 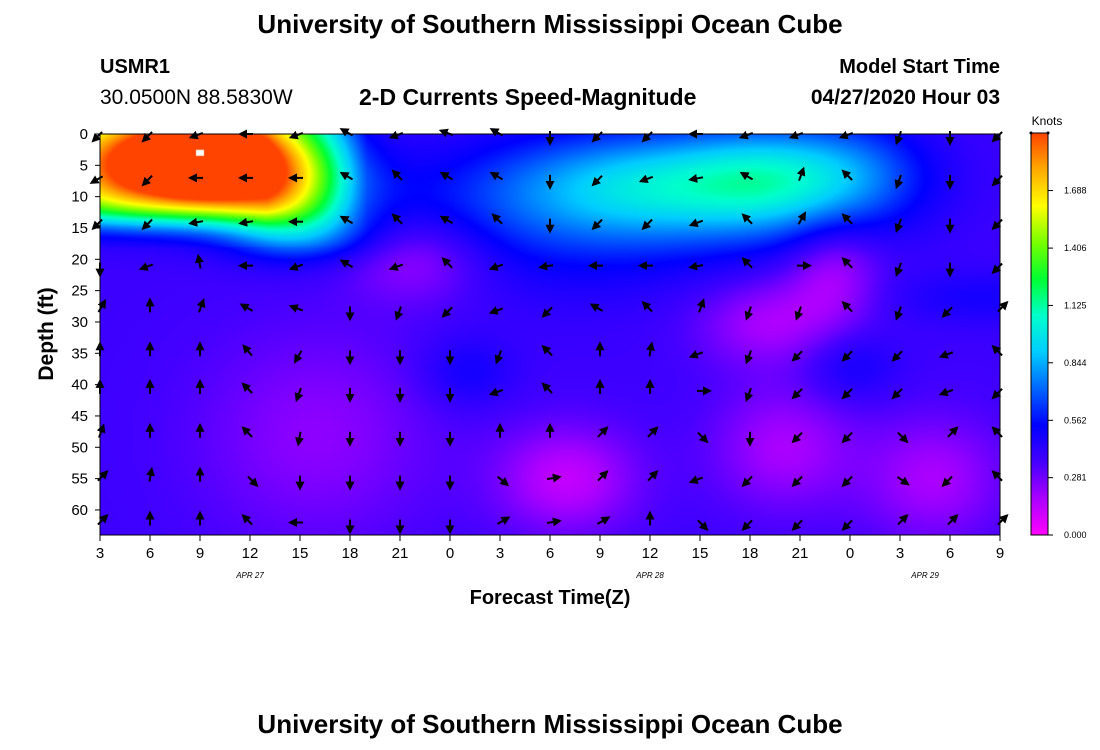 What do you see at coordinates (1075, 363) in the screenshot?
I see `colorbar-tick-label: 0.844` at bounding box center [1075, 363].